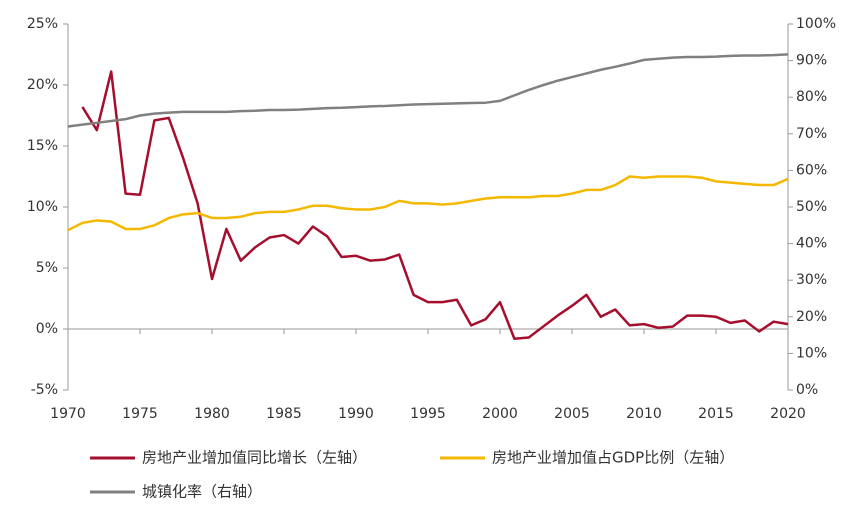 Image resolution: width=865 pixels, height=520 pixels. I want to click on legend-label: 房地产业增加值同比增长（左轴）, so click(254, 458).